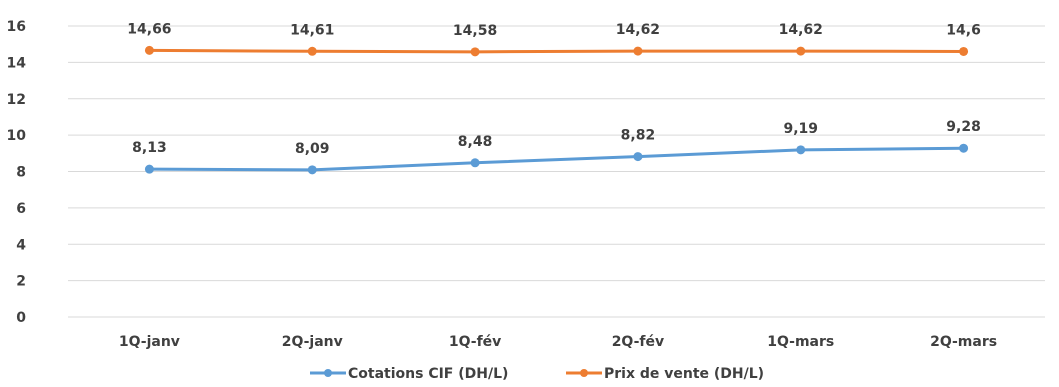  Describe the element at coordinates (149, 342) in the screenshot. I see `x-tick-label: 1Q-janv` at that location.